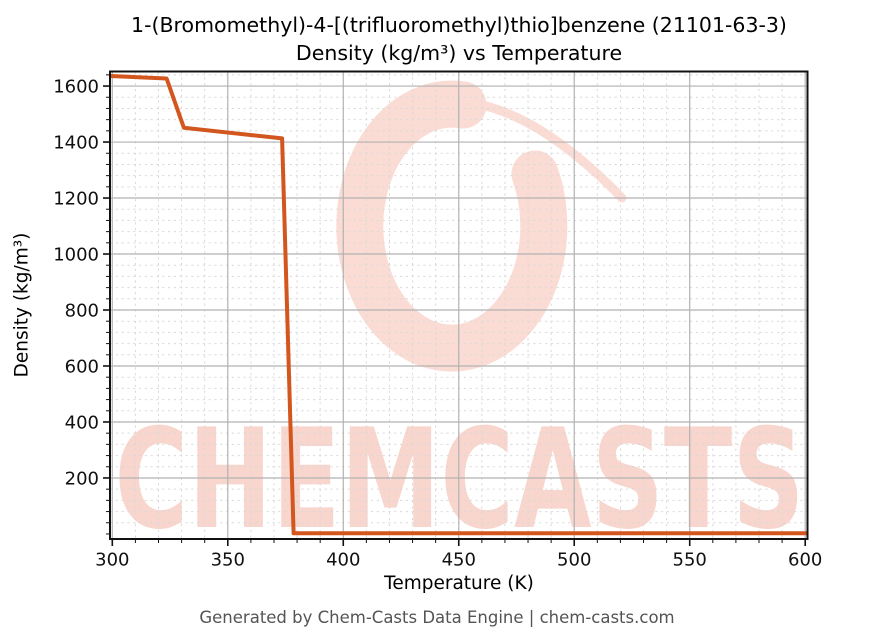  Describe the element at coordinates (513, 149) in the screenshot. I see `logo-inner-swoosh` at that location.